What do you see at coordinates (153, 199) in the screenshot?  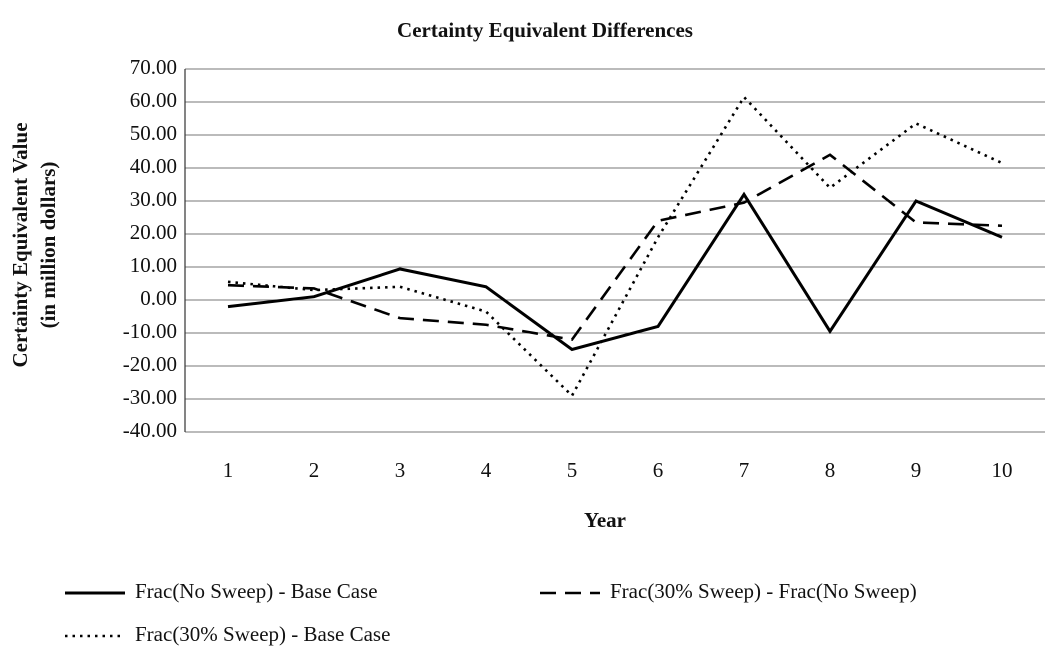 I see `y-tick-label: 30.00` at bounding box center [153, 199].